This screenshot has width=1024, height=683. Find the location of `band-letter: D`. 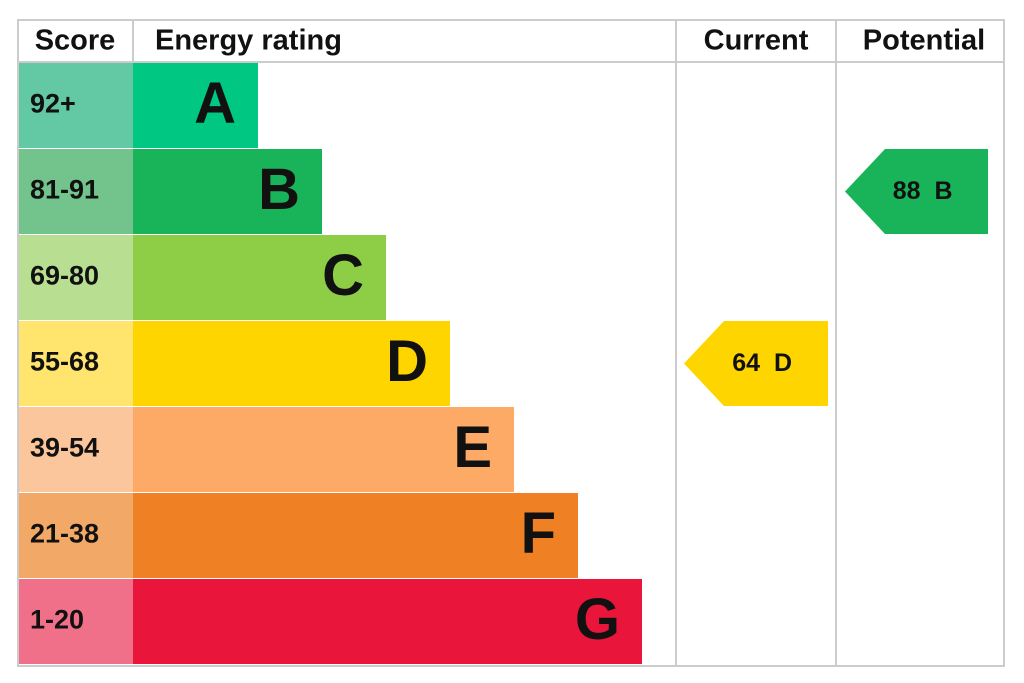

band-letter: D is located at coordinates (407, 361).